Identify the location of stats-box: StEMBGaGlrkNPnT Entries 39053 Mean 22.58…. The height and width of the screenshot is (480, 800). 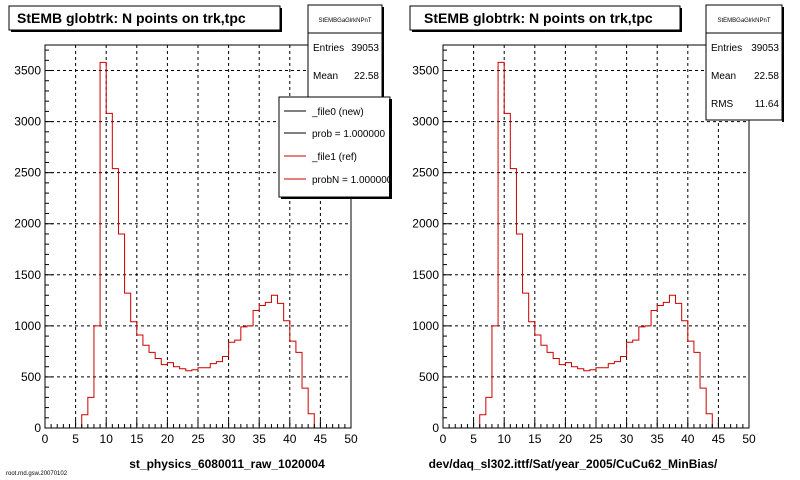
(744, 63).